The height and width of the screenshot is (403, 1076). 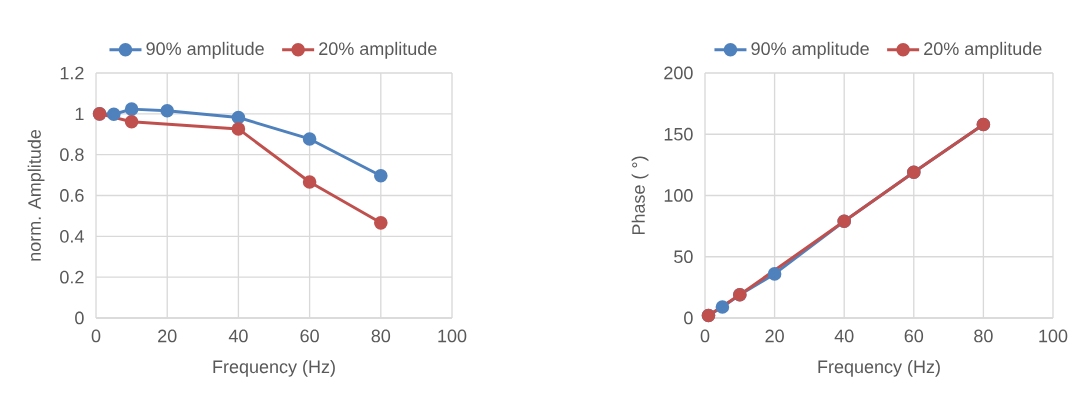 I want to click on y-tick-label: 150, so click(x=678, y=134).